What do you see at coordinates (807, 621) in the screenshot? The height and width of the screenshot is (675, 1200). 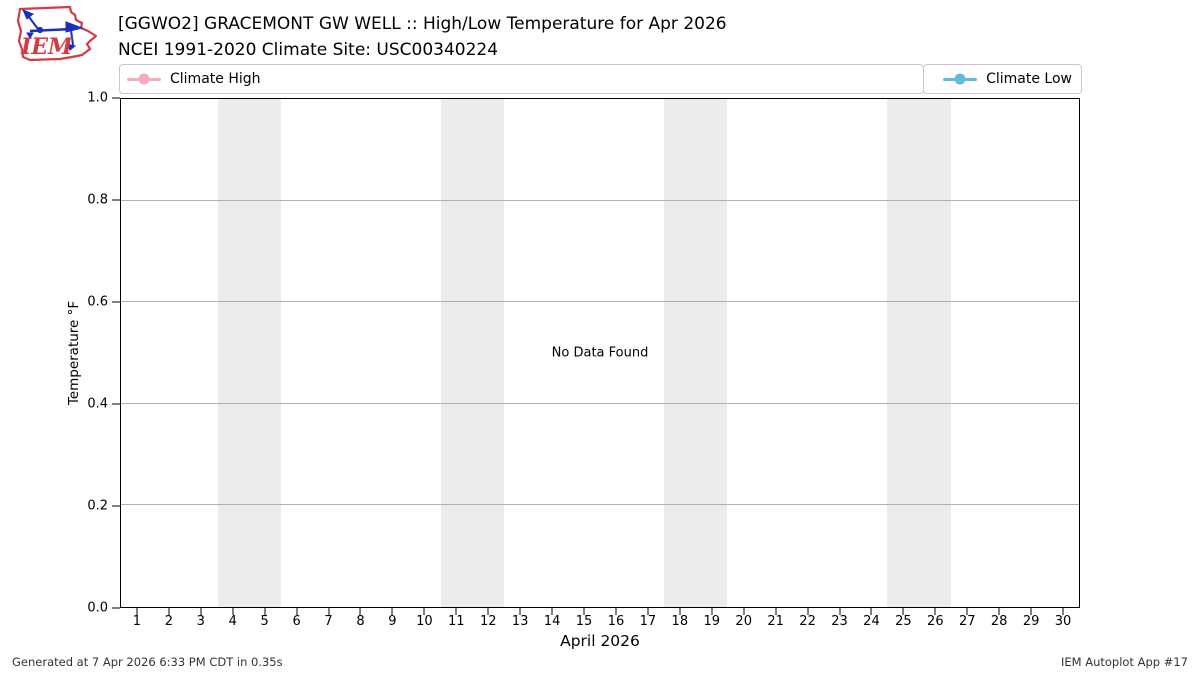 I see `x-tick-label: 22` at bounding box center [807, 621].